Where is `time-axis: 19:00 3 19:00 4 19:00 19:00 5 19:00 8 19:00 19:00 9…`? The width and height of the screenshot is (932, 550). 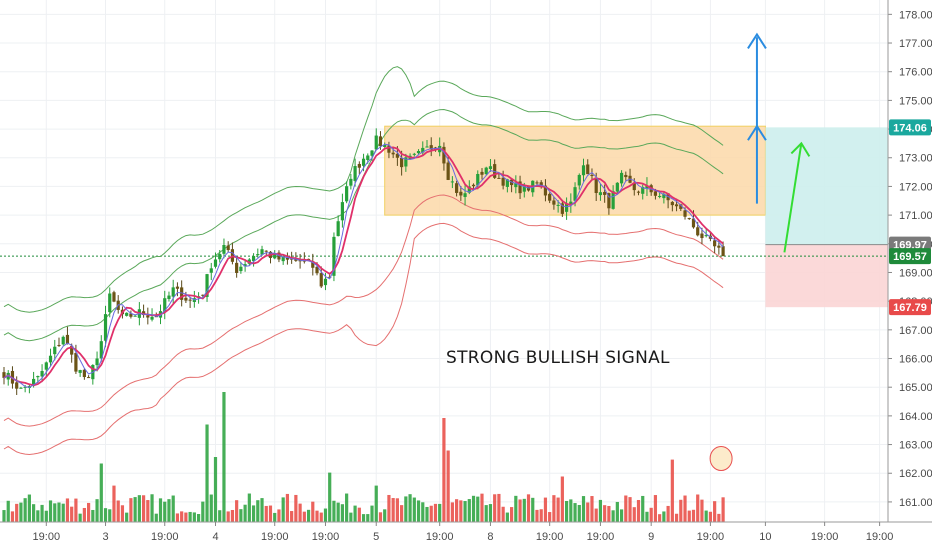
time-axis: 19:00 3 19:00 4 19:00 19:00 5 19:00 8 19:00 19:00 9… is located at coordinates (466, 532).